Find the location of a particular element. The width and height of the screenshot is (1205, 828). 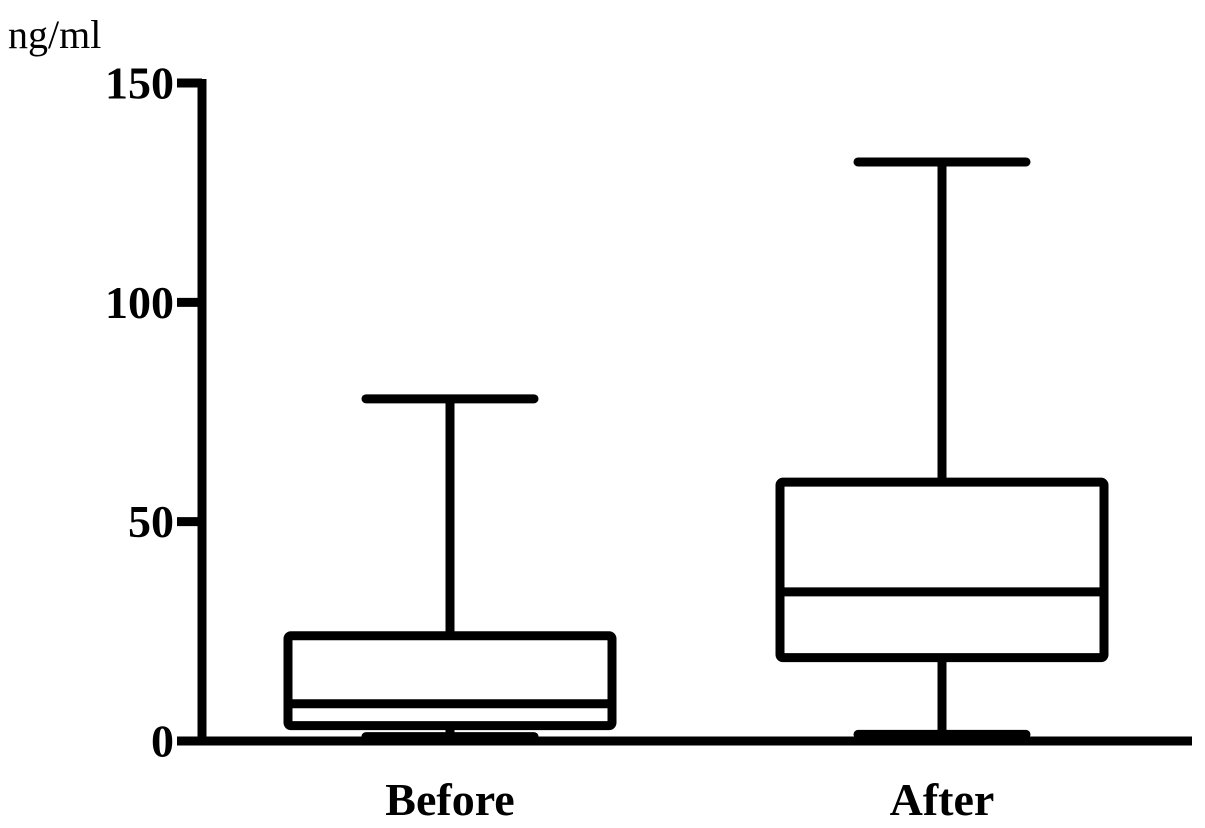

y-tick-label-0: 0 is located at coordinates (162, 741).